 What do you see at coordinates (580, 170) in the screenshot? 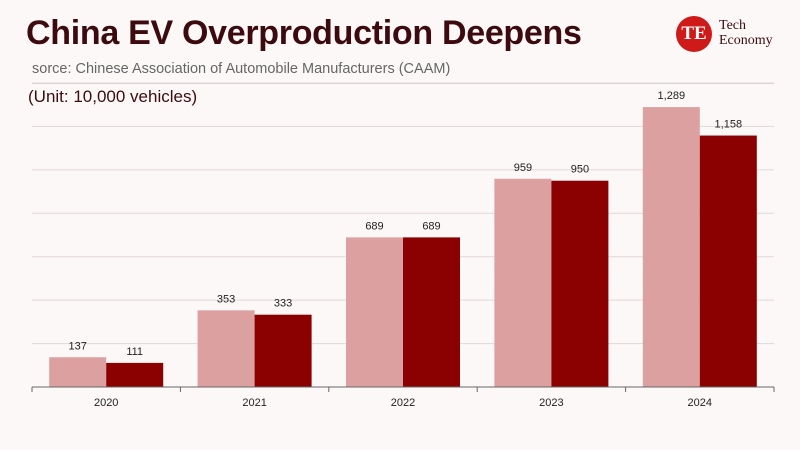
I see `data-label: 950` at bounding box center [580, 170].